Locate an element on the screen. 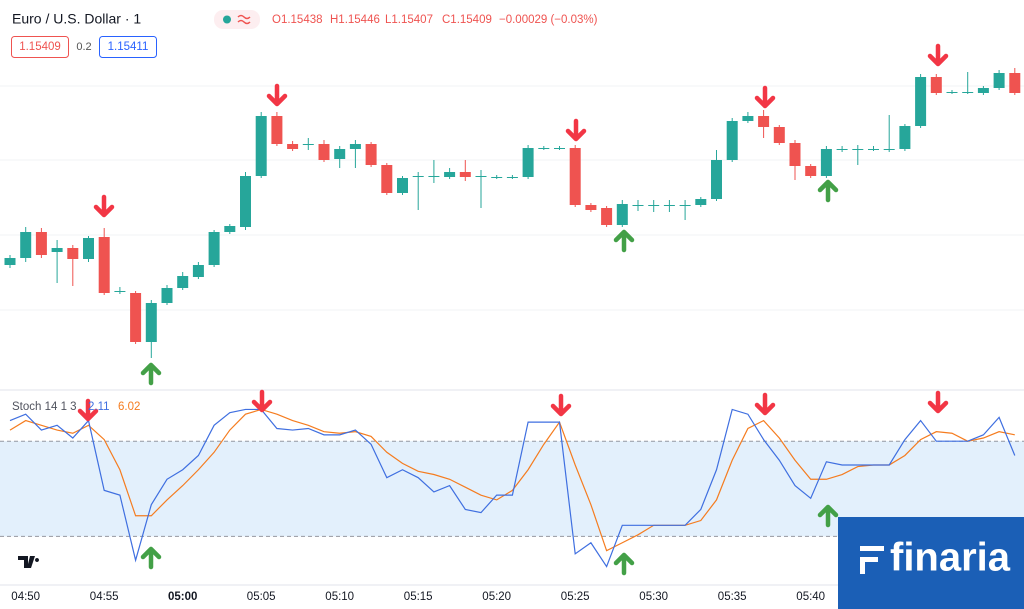 The height and width of the screenshot is (609, 1024). ask-price: 1.15411 is located at coordinates (128, 47).